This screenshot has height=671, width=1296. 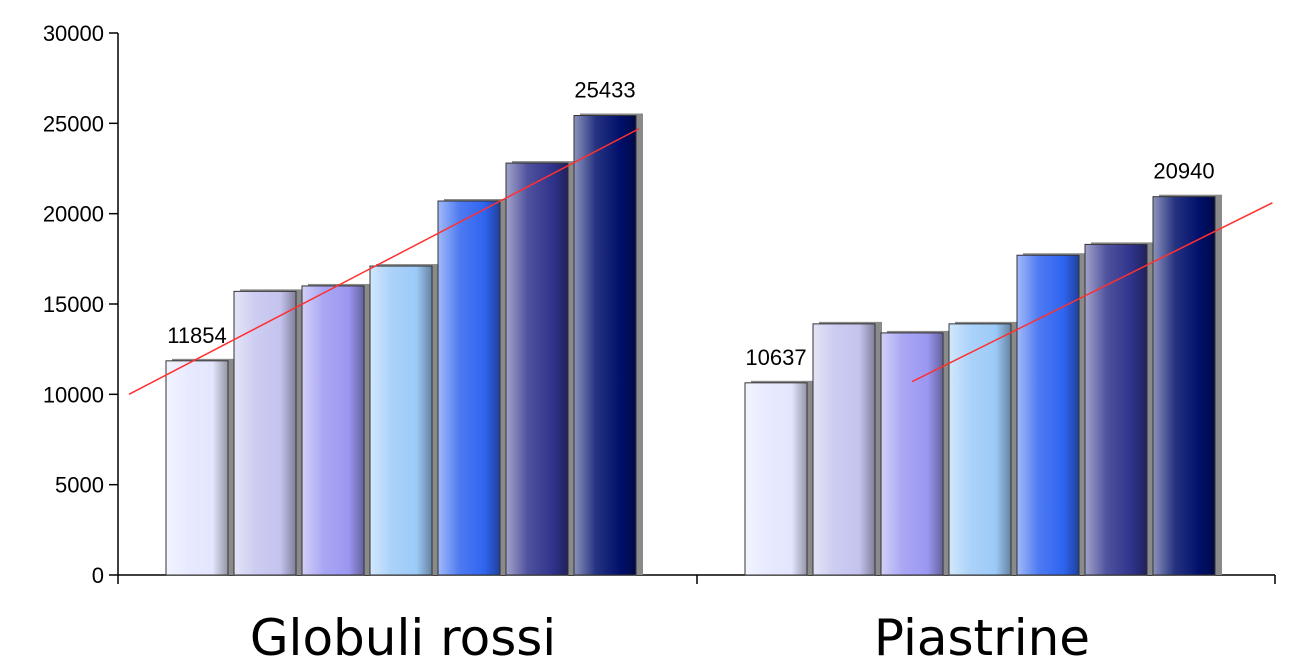 I want to click on category-label: Piastrine, so click(x=982, y=638).